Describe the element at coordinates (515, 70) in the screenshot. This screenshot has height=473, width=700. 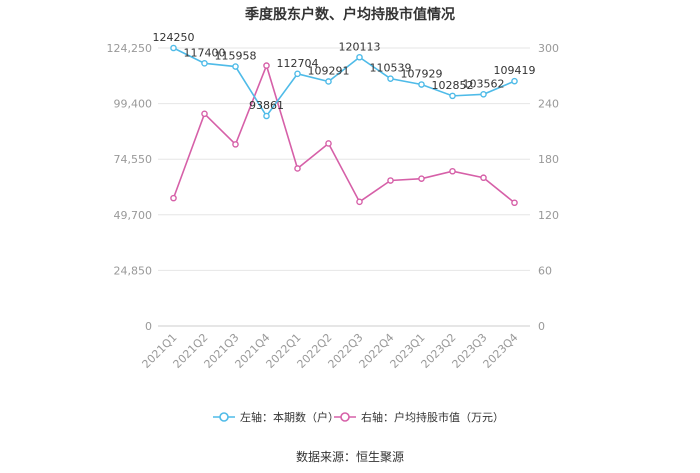
I see `data-label: 109419` at that location.